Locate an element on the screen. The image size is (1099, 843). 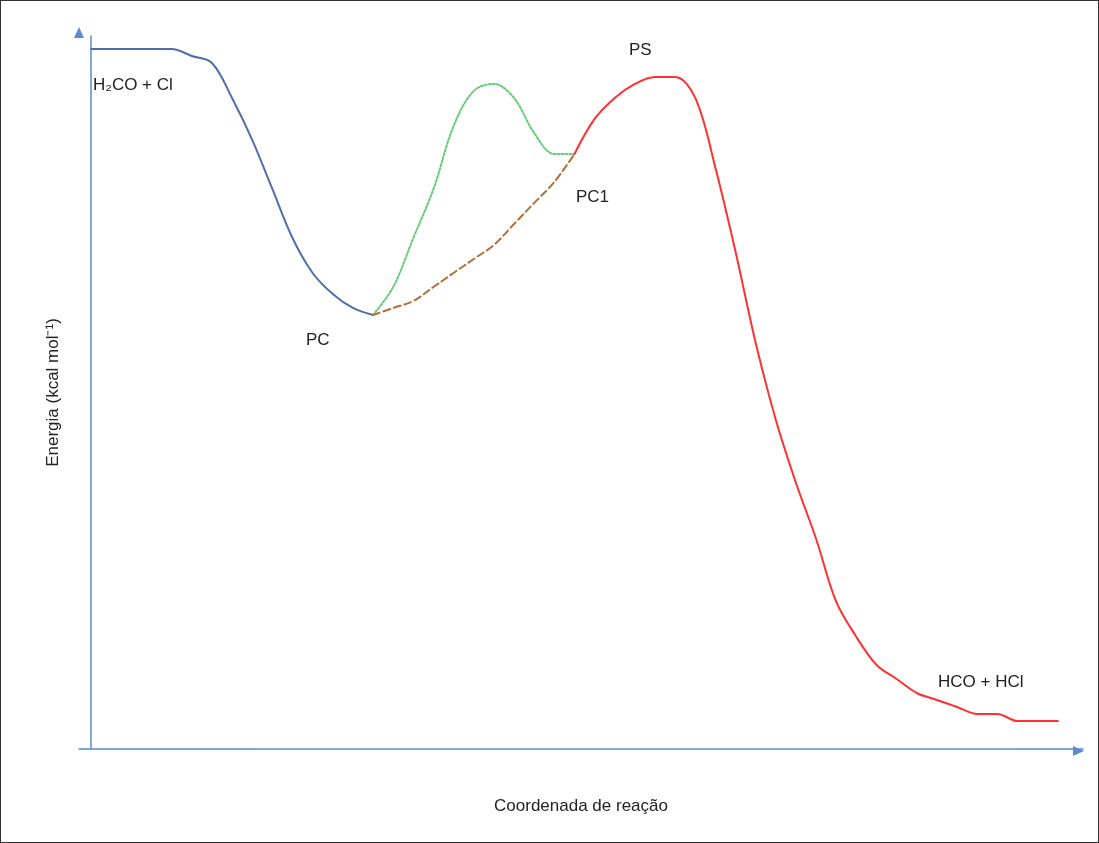
annotation: H₂CO + Cl is located at coordinates (133, 84).